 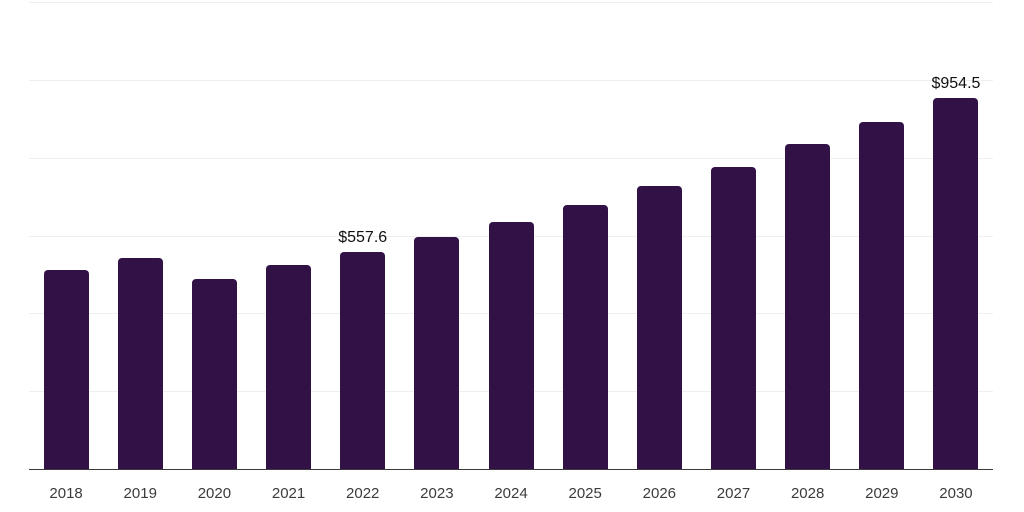 I want to click on bar-2023, so click(x=437, y=353).